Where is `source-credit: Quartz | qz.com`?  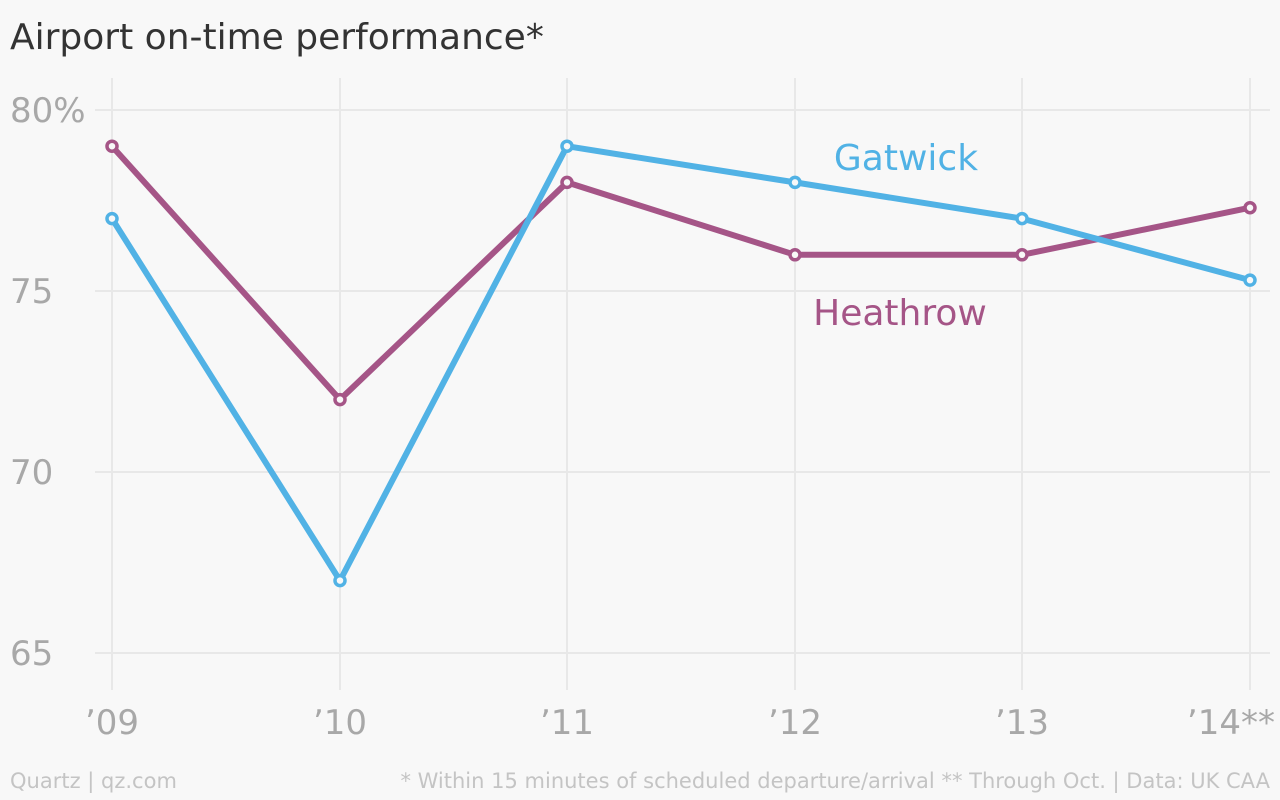 source-credit: Quartz | qz.com is located at coordinates (93, 781).